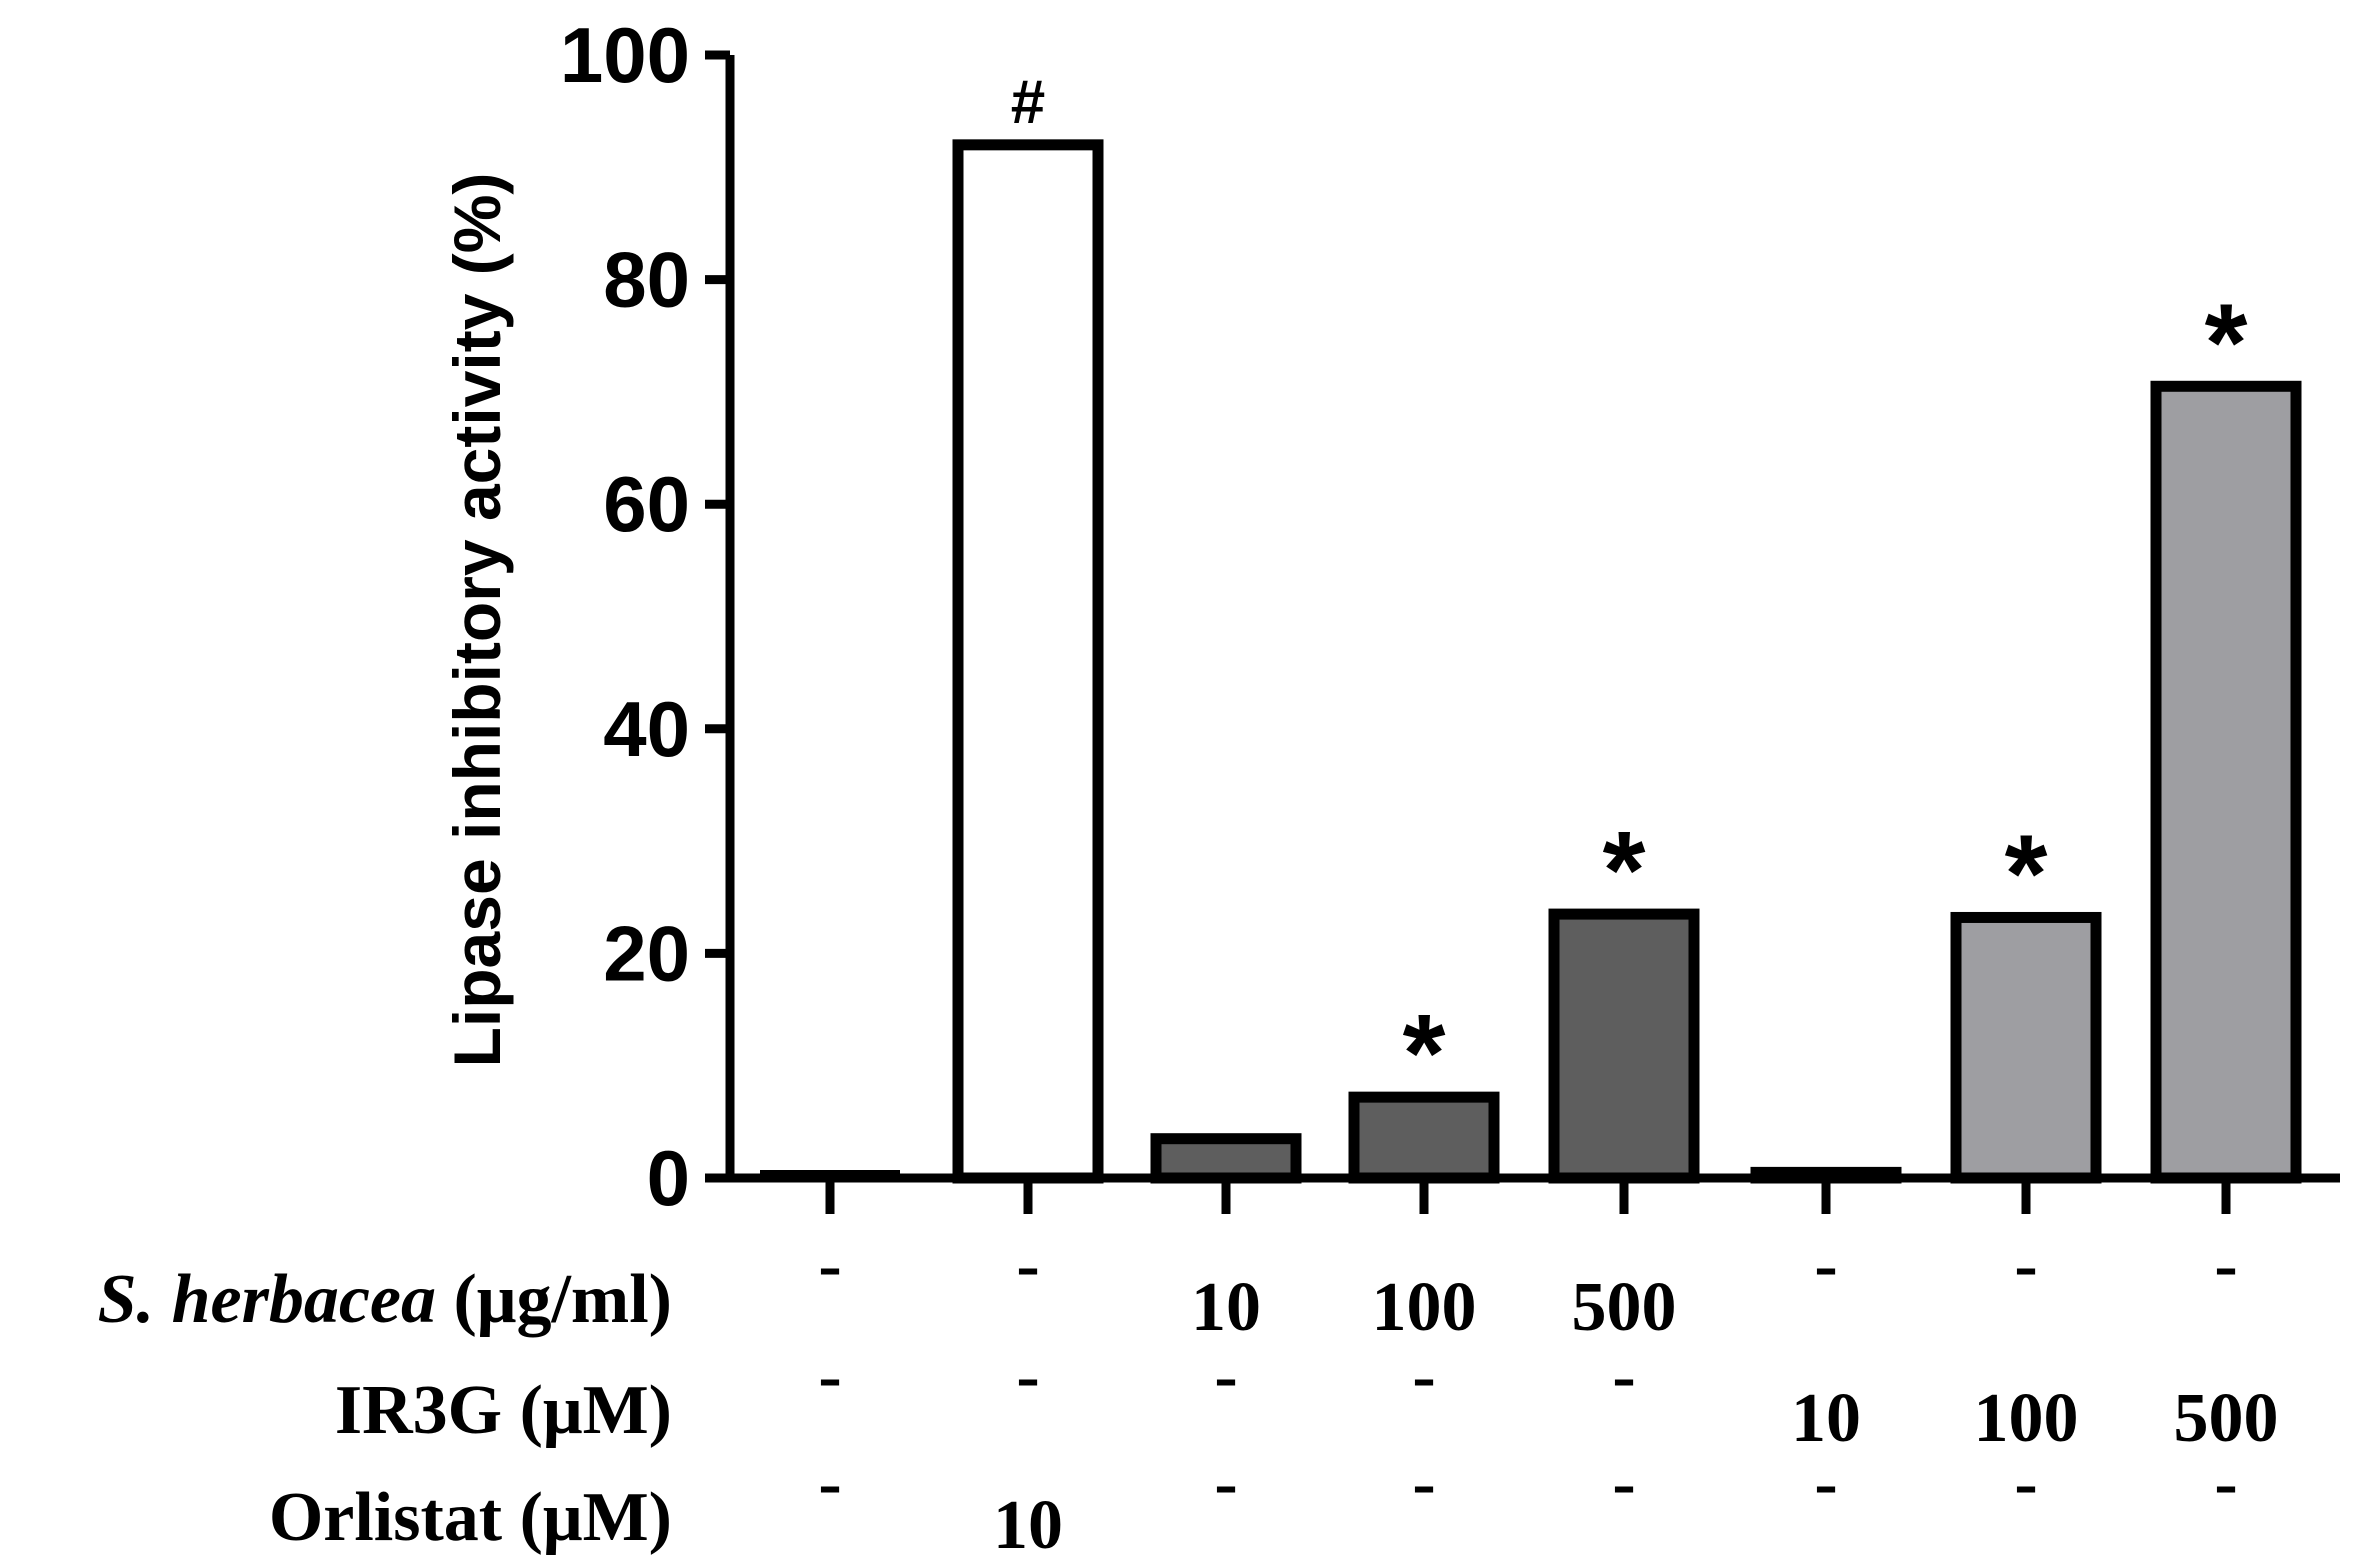 The image size is (2360, 1568). Describe the element at coordinates (646, 953) in the screenshot. I see `y-tick-label: 20` at that location.